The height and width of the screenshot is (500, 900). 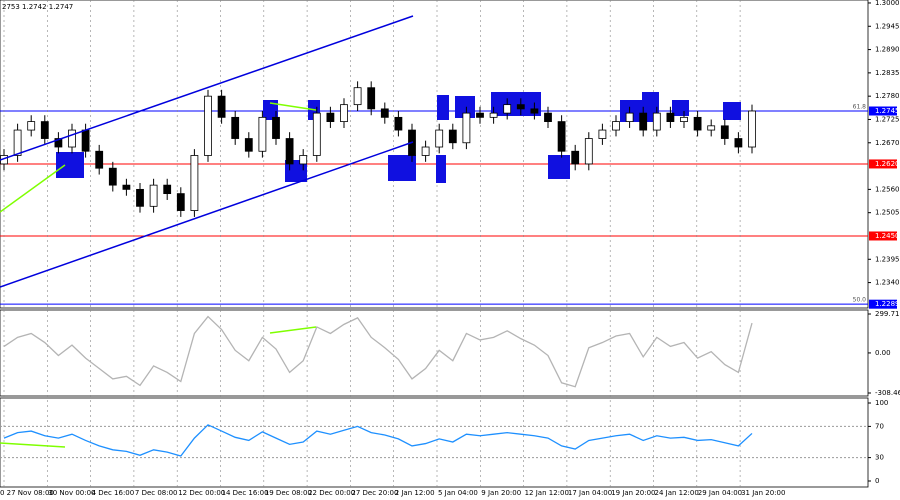 I want to click on x-tick-label: 0 27 Nov 08:00, so click(x=27, y=493).